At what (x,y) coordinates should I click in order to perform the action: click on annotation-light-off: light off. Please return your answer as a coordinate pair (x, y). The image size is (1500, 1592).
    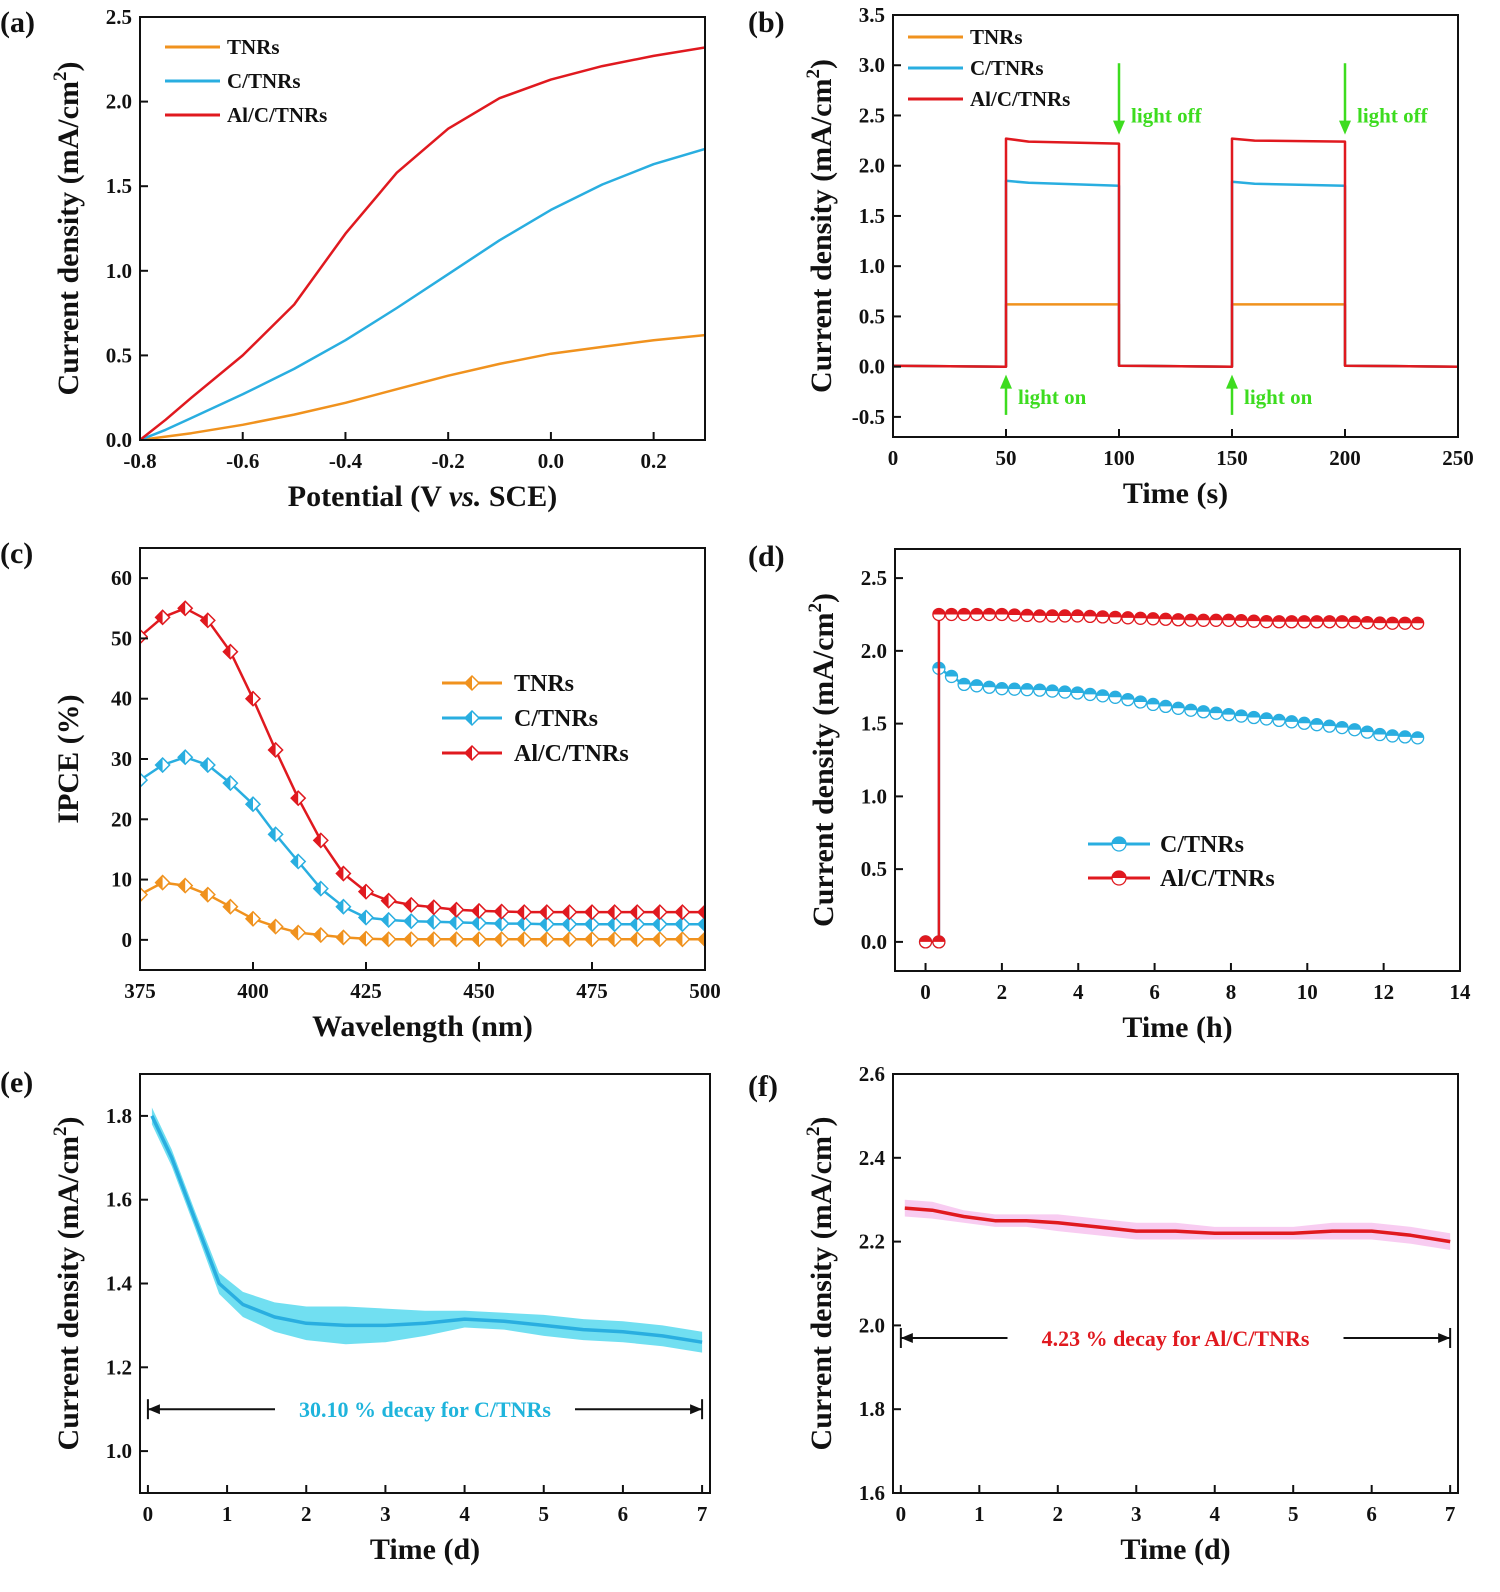
    Looking at the image, I should click on (1158, 99).